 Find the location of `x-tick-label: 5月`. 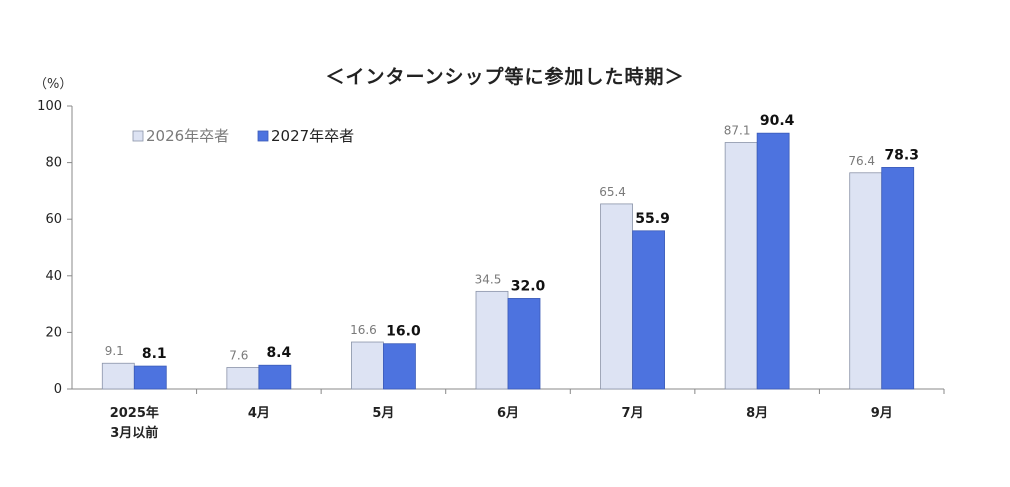

x-tick-label: 5月 is located at coordinates (383, 413).